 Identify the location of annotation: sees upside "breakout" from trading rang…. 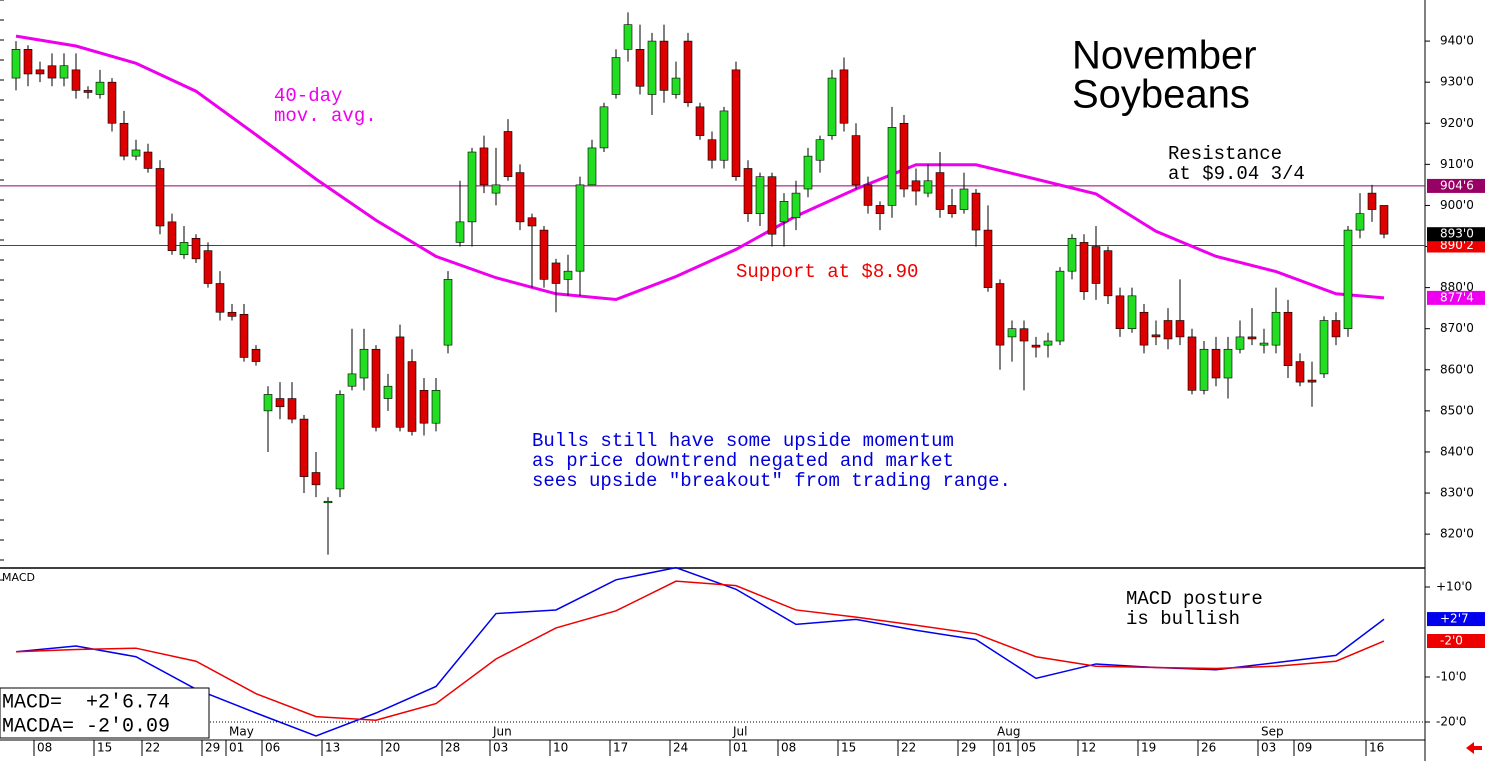
(771, 481).